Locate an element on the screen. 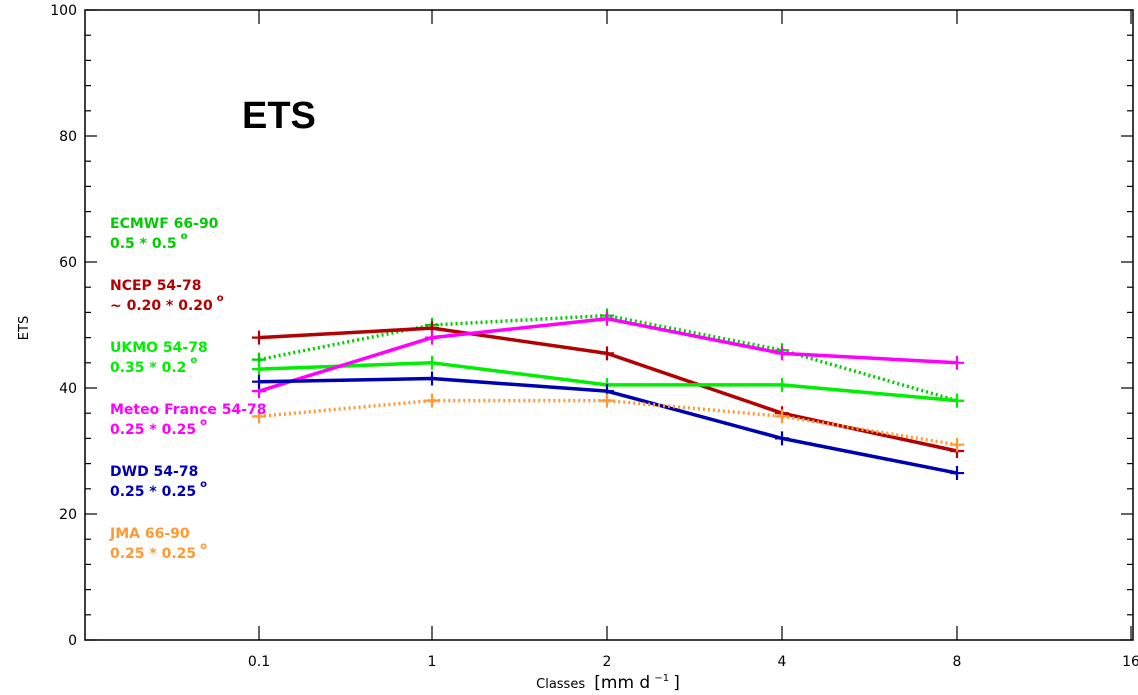 The width and height of the screenshot is (1138, 695). y-tick-label: 100 is located at coordinates (63, 11).